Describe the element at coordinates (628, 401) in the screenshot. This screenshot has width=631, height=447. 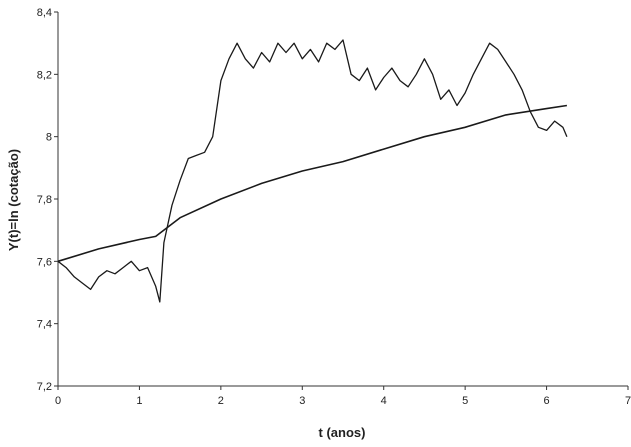
I see `x-tick-label: 7` at that location.